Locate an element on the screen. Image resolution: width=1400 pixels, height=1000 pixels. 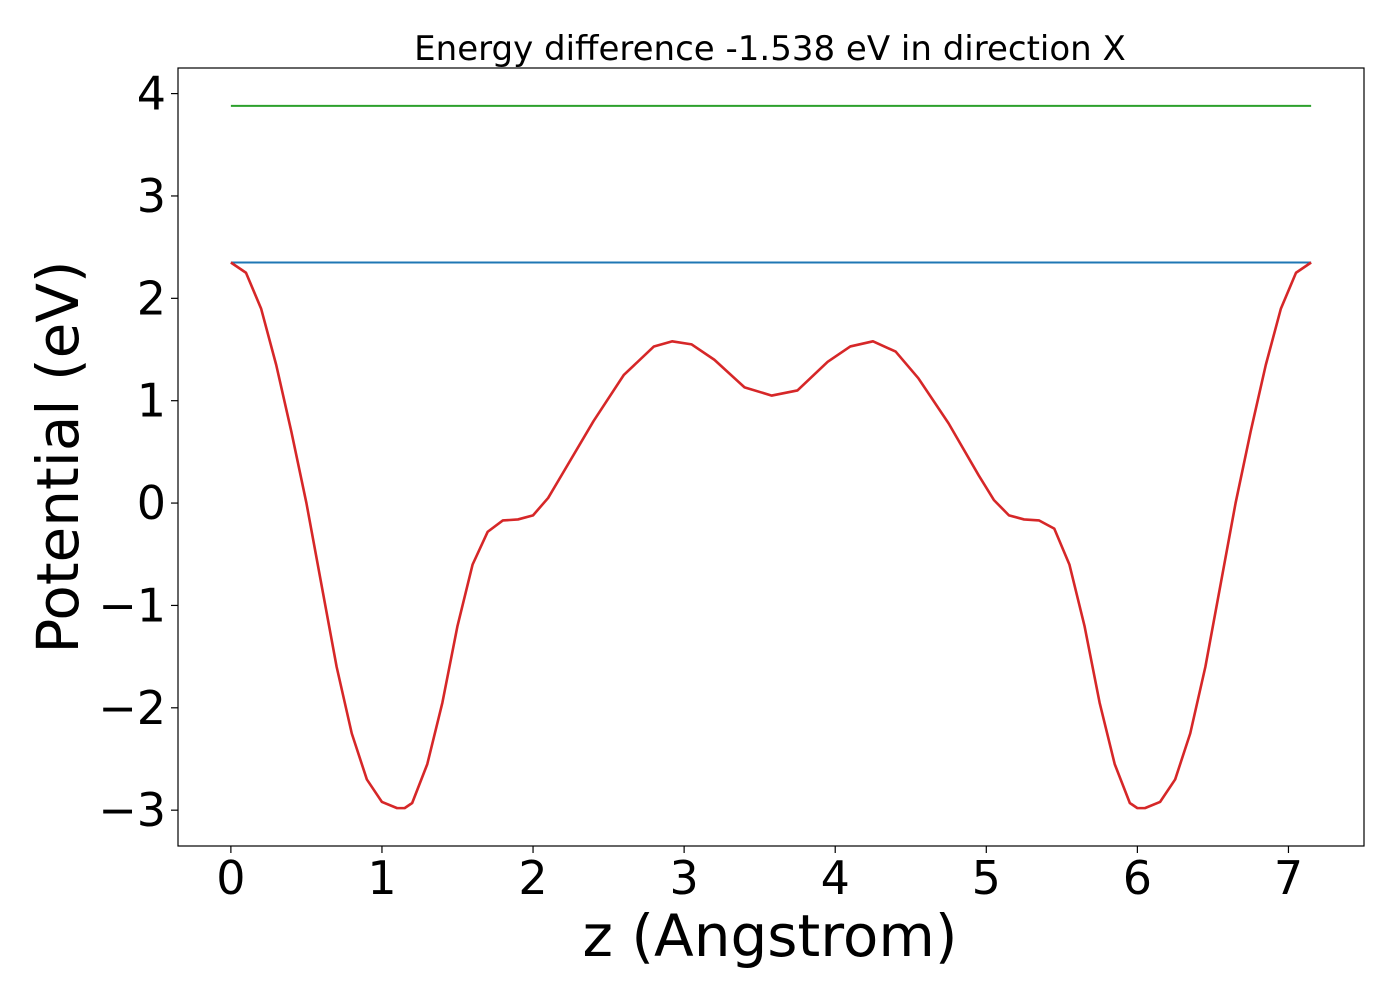
y-tick-label: 2 is located at coordinates (151, 298).